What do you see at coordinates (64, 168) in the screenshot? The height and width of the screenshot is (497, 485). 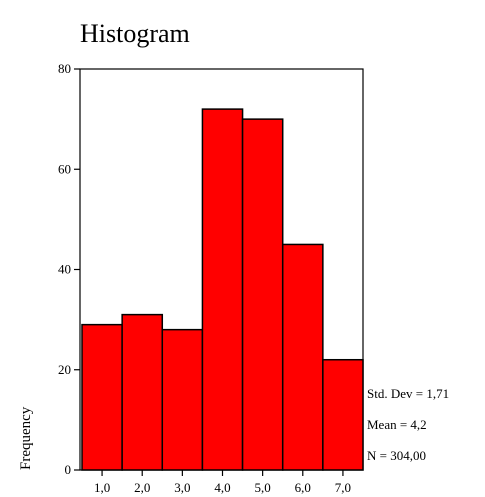 I see `y-tick-label: 60` at bounding box center [64, 168].